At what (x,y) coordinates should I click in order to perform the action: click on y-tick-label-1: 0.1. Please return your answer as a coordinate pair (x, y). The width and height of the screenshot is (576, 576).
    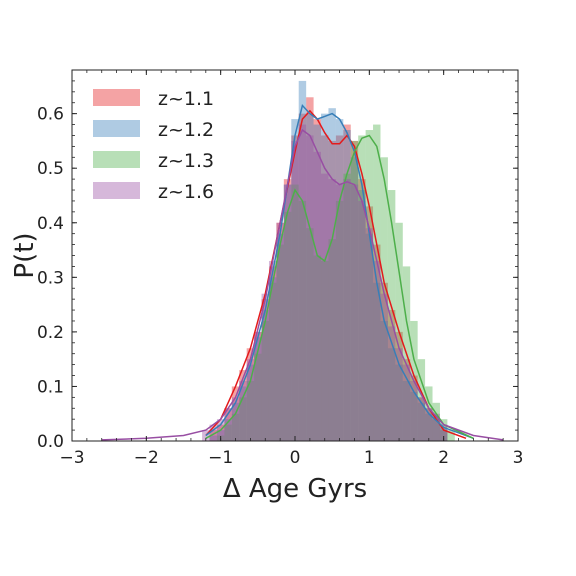
    Looking at the image, I should click on (50, 387).